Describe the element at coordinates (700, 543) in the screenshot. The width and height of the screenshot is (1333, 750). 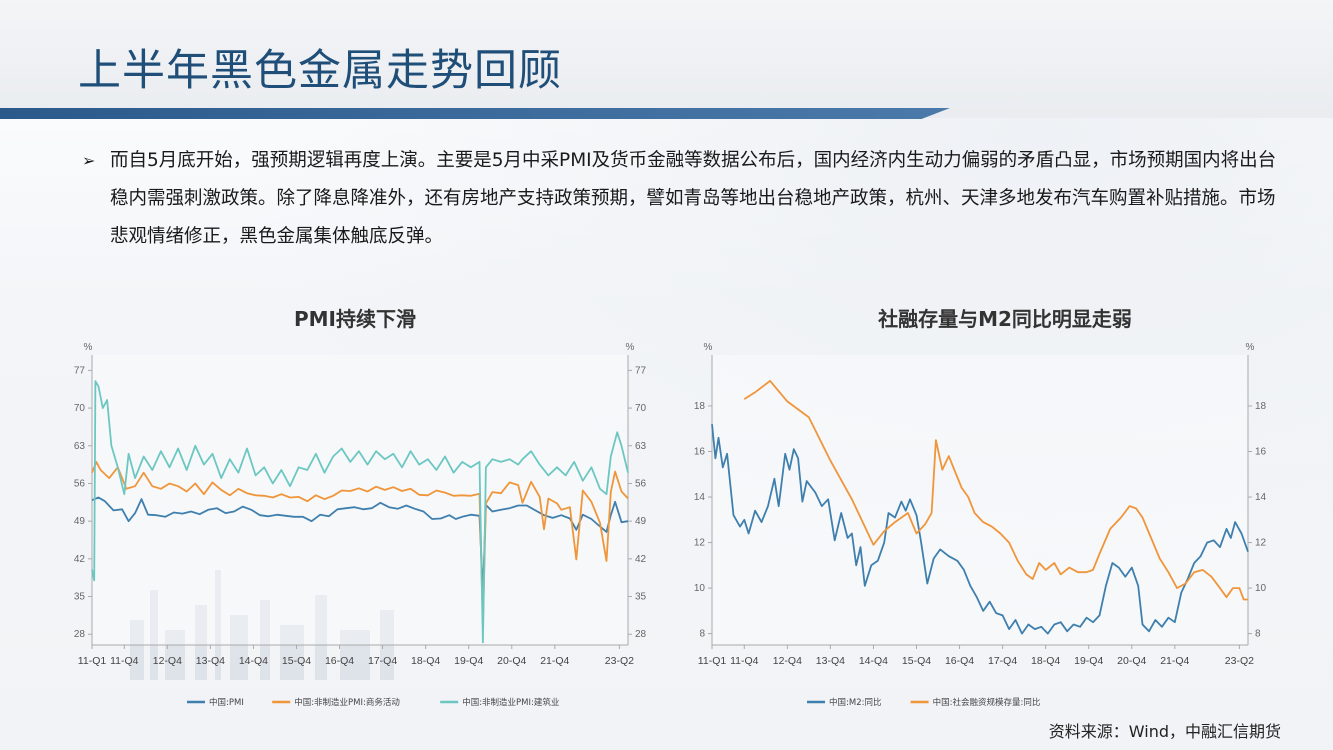
I see `y-tick-label-left: 12` at that location.